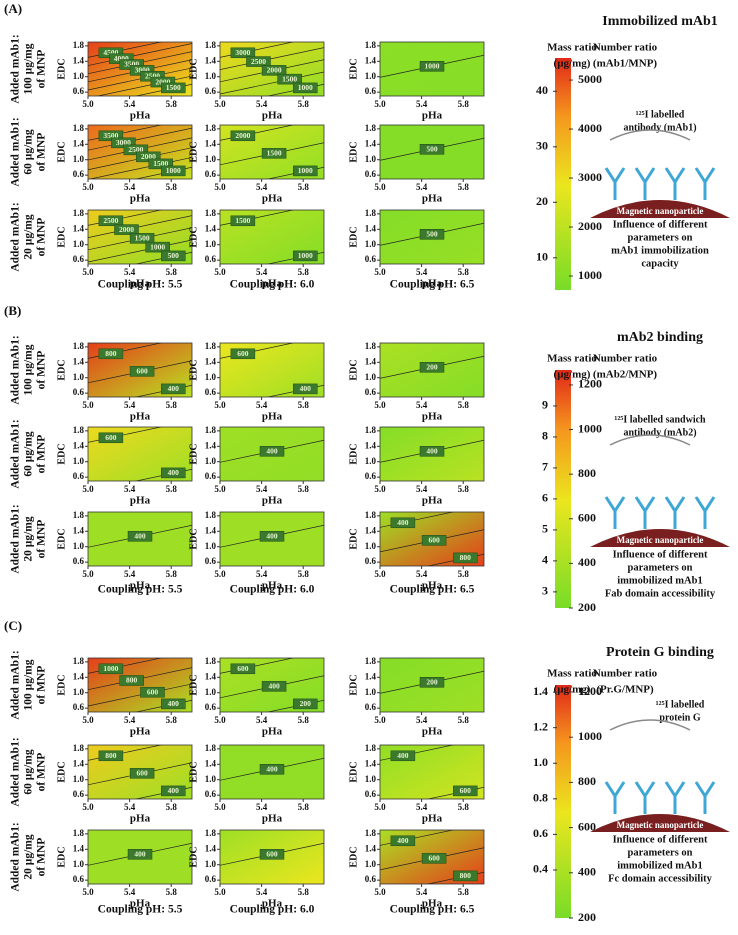  I want to click on colorbar-header: Number ratio, so click(625, 359).